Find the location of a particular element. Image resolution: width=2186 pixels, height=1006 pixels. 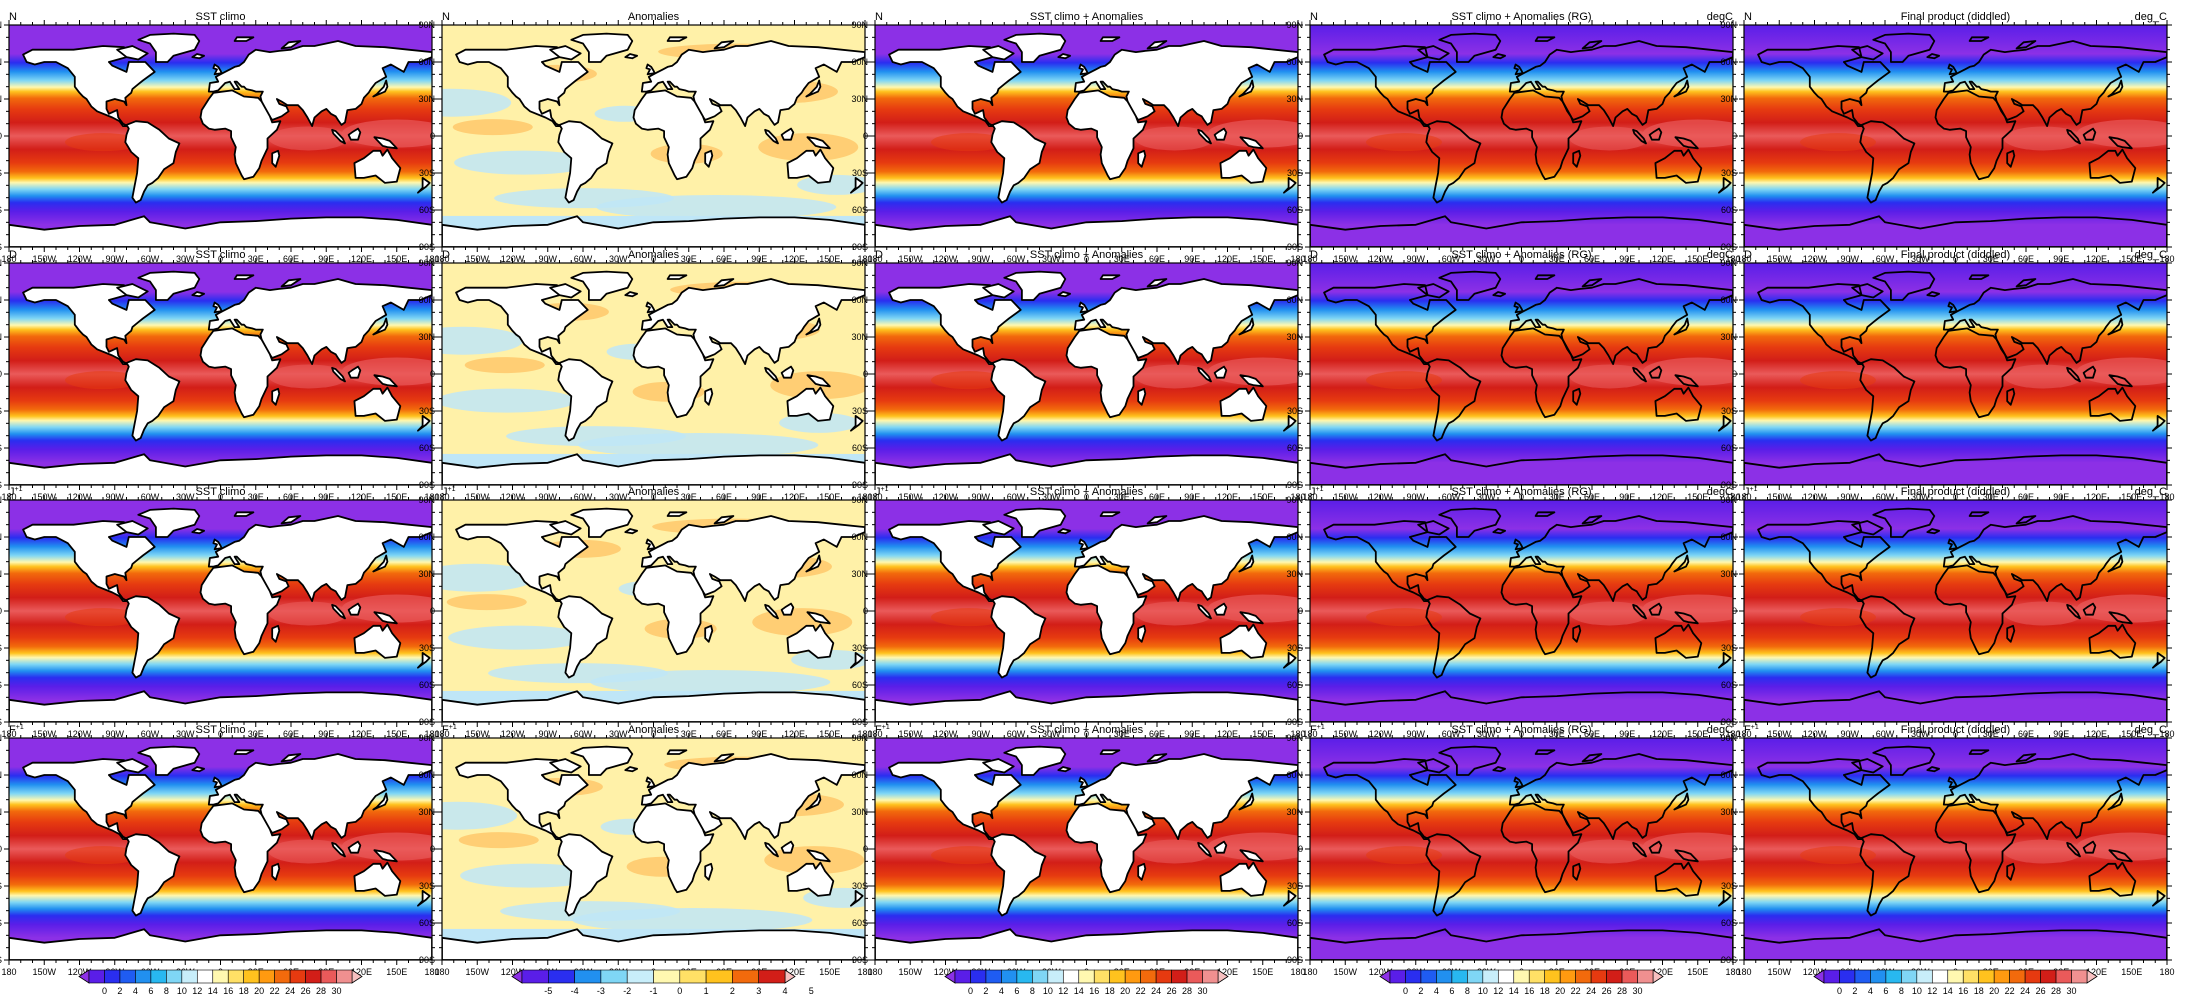

panel-title: SST climo + Anomalies is located at coordinates (1087, 492).